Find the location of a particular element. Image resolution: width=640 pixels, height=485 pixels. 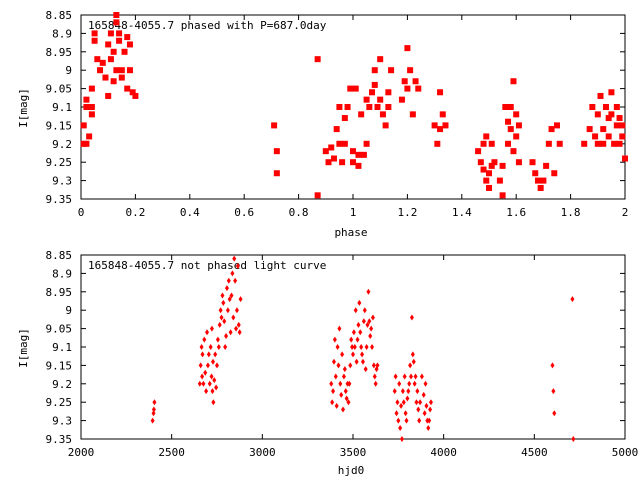

x-tick-label: 0.6 is located at coordinates (244, 212).